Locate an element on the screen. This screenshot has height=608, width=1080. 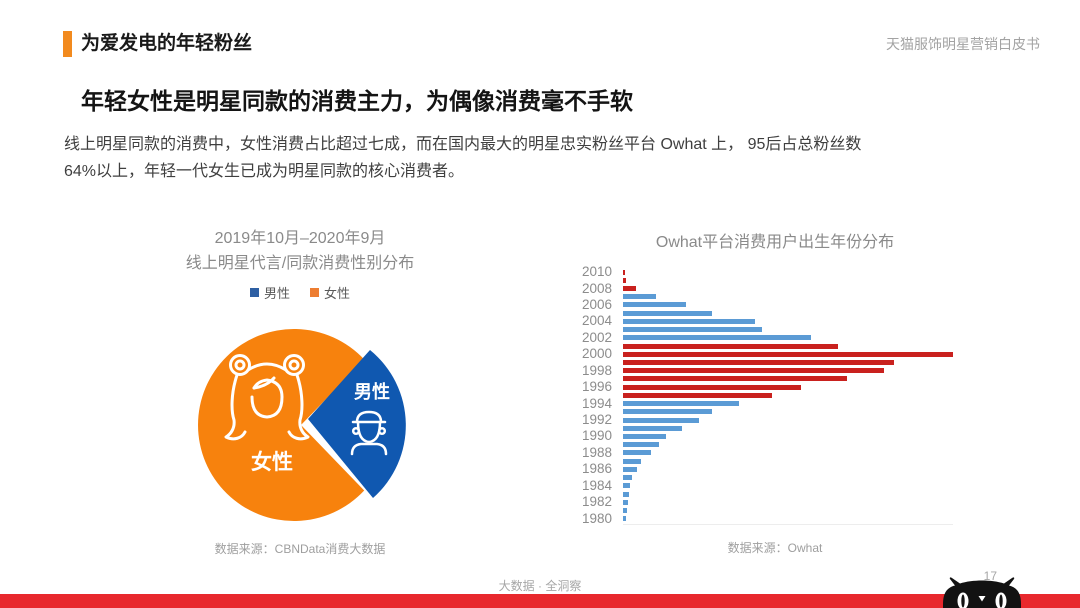
bar-row-2003 is located at coordinates (757, 330).